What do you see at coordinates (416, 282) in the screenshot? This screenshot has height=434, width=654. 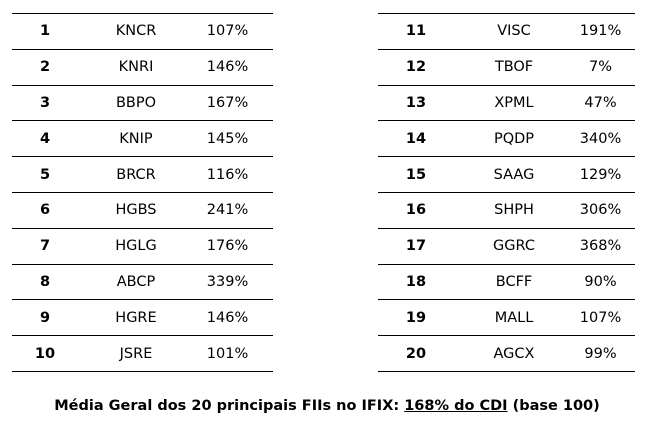 I see `rank-cell: 18` at bounding box center [416, 282].